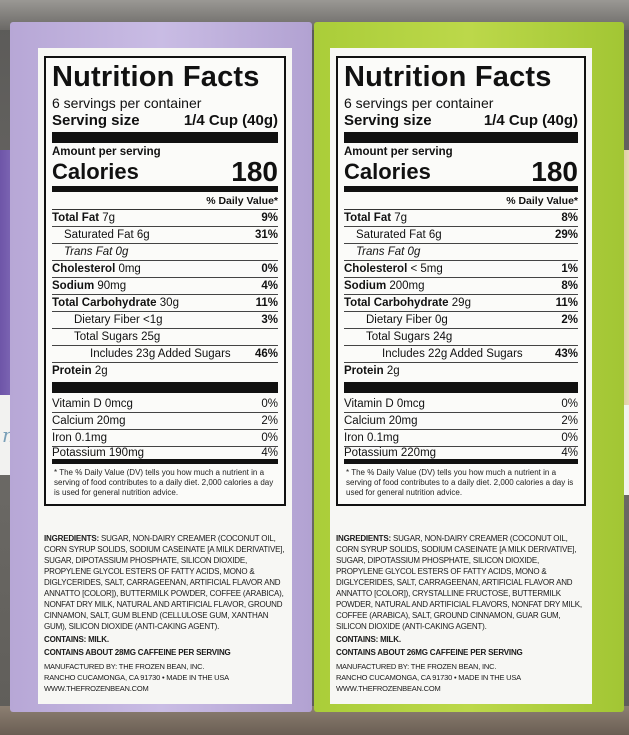 The height and width of the screenshot is (735, 629). What do you see at coordinates (76, 217) in the screenshot?
I see `nutrient-name-bold: Total Fat` at bounding box center [76, 217].